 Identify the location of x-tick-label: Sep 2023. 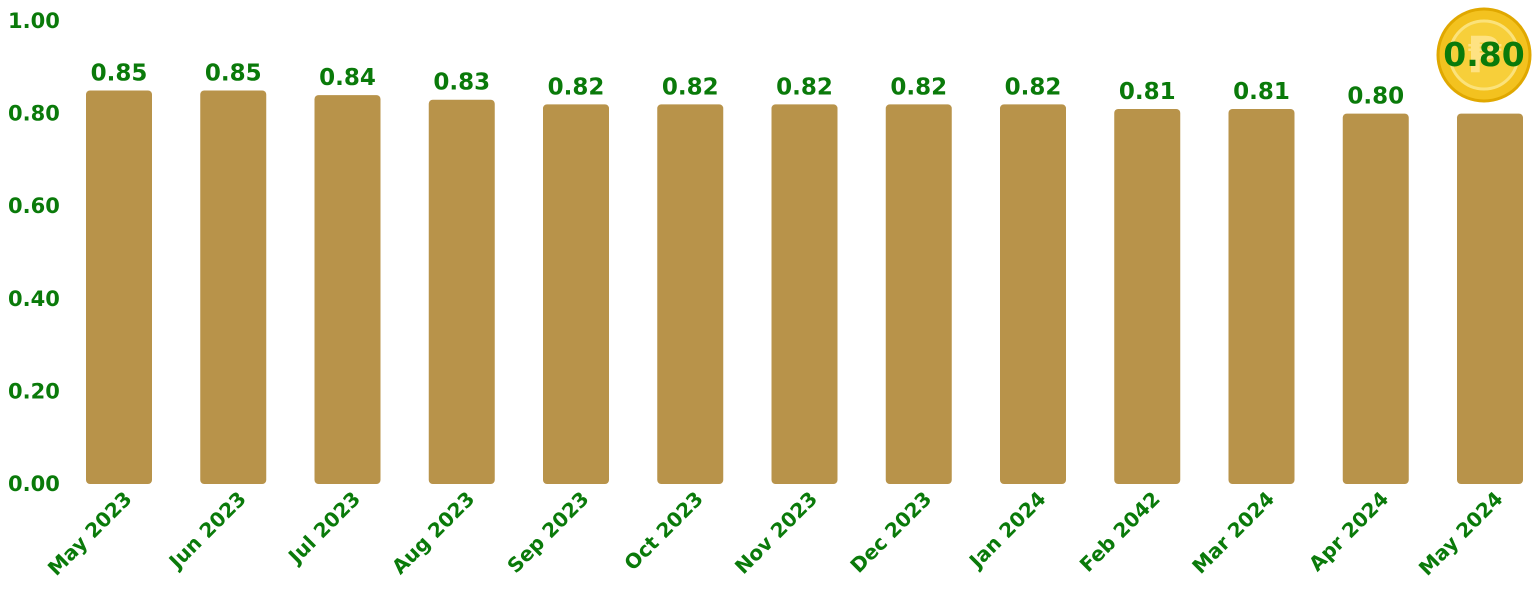
(547, 532).